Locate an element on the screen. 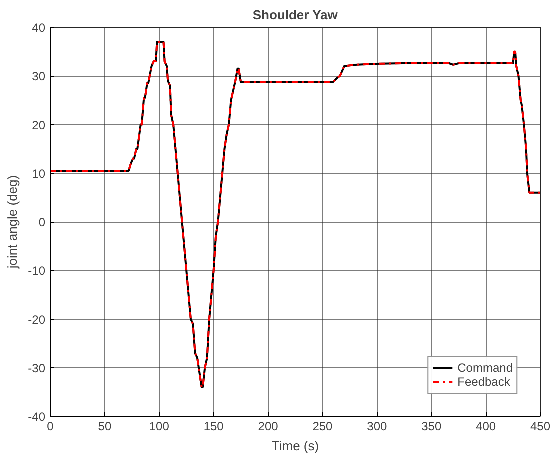 Image resolution: width=552 pixels, height=456 pixels. y-tick-label: -40 is located at coordinates (37, 417).